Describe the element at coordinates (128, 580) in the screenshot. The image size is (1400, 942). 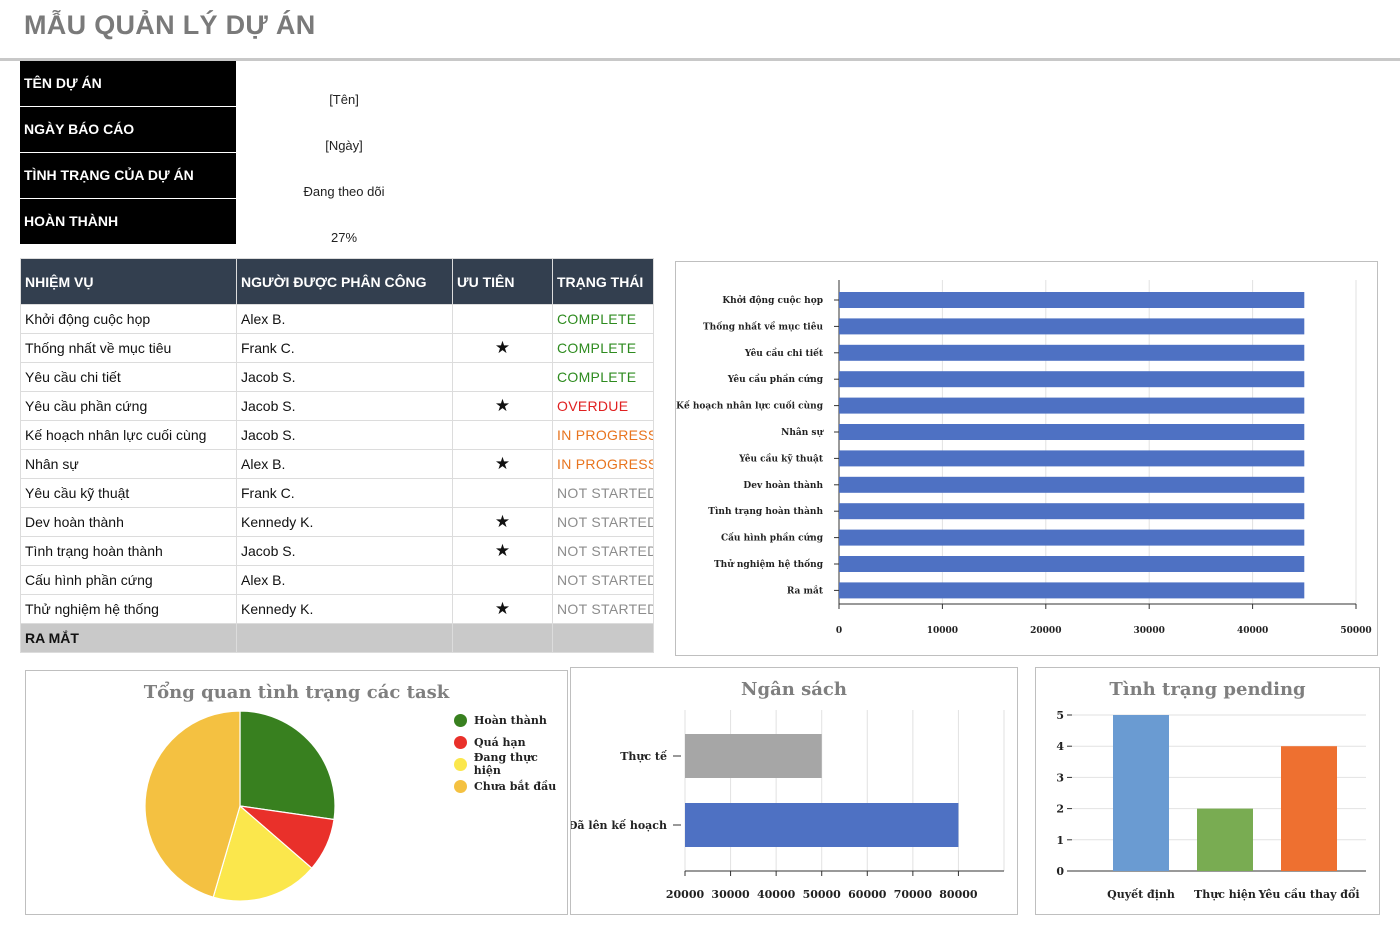
I see `task-cell: Cấu hình phần cứng` at that location.